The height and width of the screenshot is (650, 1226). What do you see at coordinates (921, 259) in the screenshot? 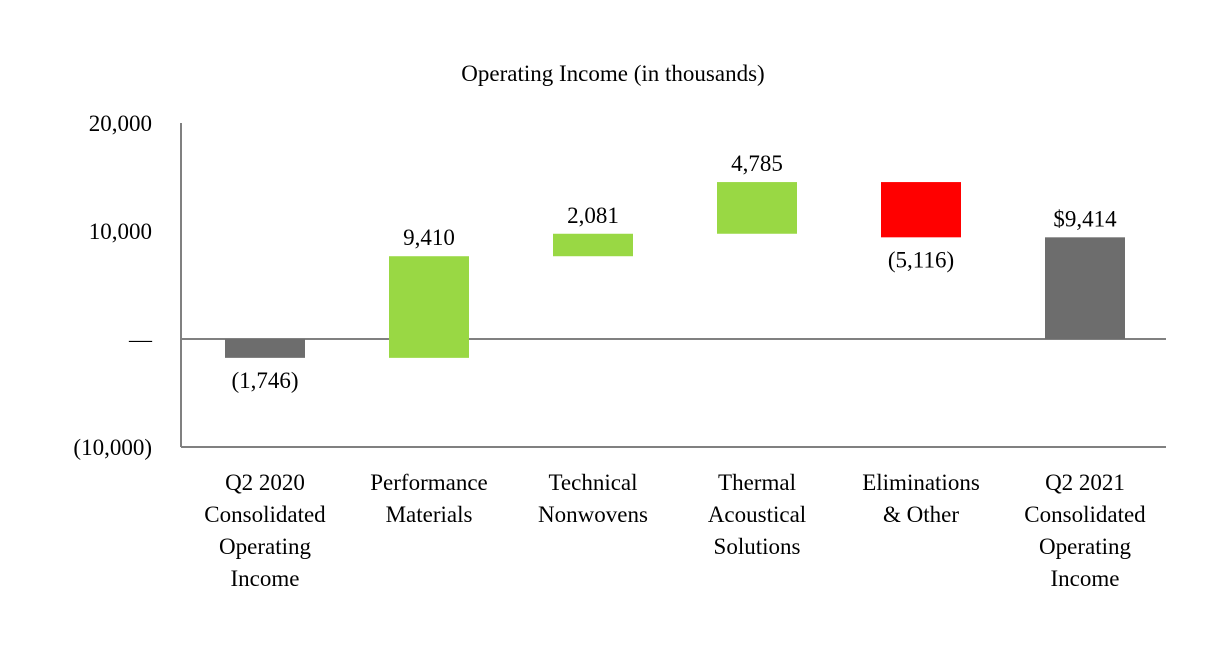
I see `bar-value-label: (5,116)` at bounding box center [921, 259].